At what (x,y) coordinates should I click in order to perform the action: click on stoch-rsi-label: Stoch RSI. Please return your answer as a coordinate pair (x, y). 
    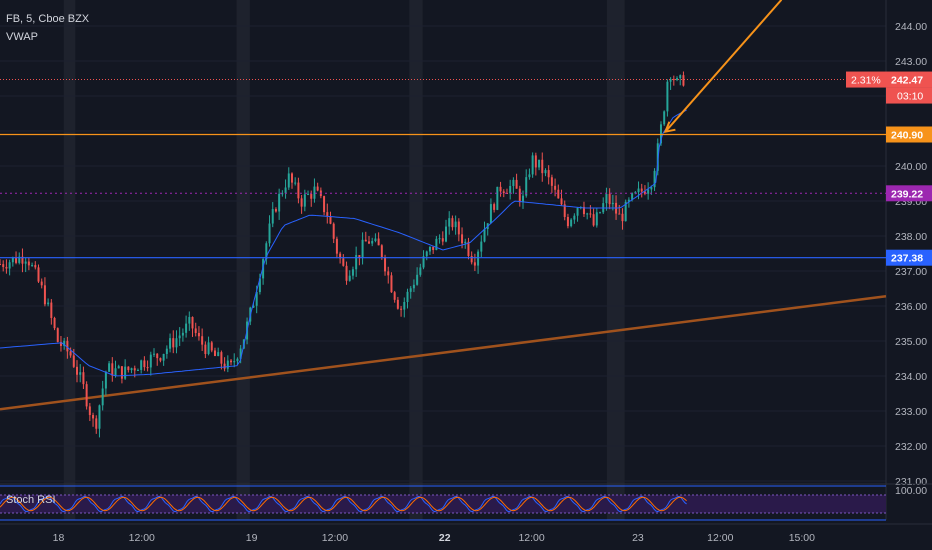
    Looking at the image, I should click on (31, 500).